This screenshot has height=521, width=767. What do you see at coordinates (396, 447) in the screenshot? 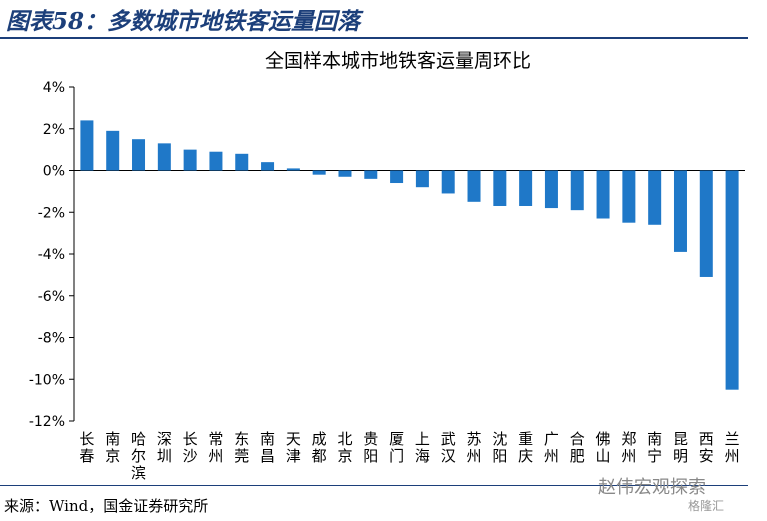
I see `category-label: 厦门` at bounding box center [396, 447].